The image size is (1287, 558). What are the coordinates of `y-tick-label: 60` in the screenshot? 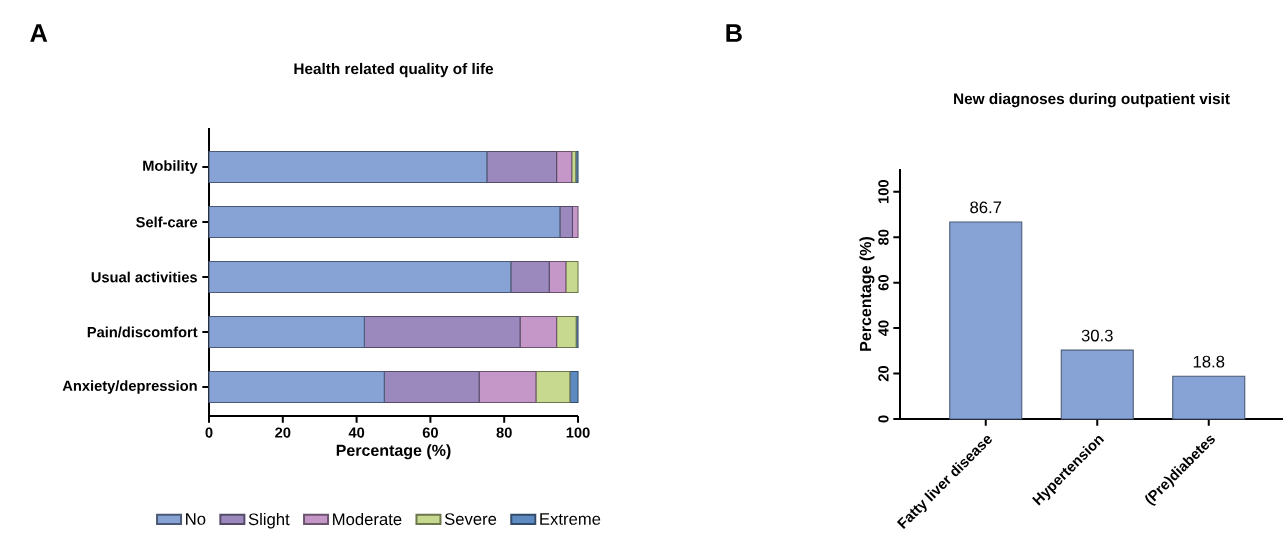 It's located at (883, 283).